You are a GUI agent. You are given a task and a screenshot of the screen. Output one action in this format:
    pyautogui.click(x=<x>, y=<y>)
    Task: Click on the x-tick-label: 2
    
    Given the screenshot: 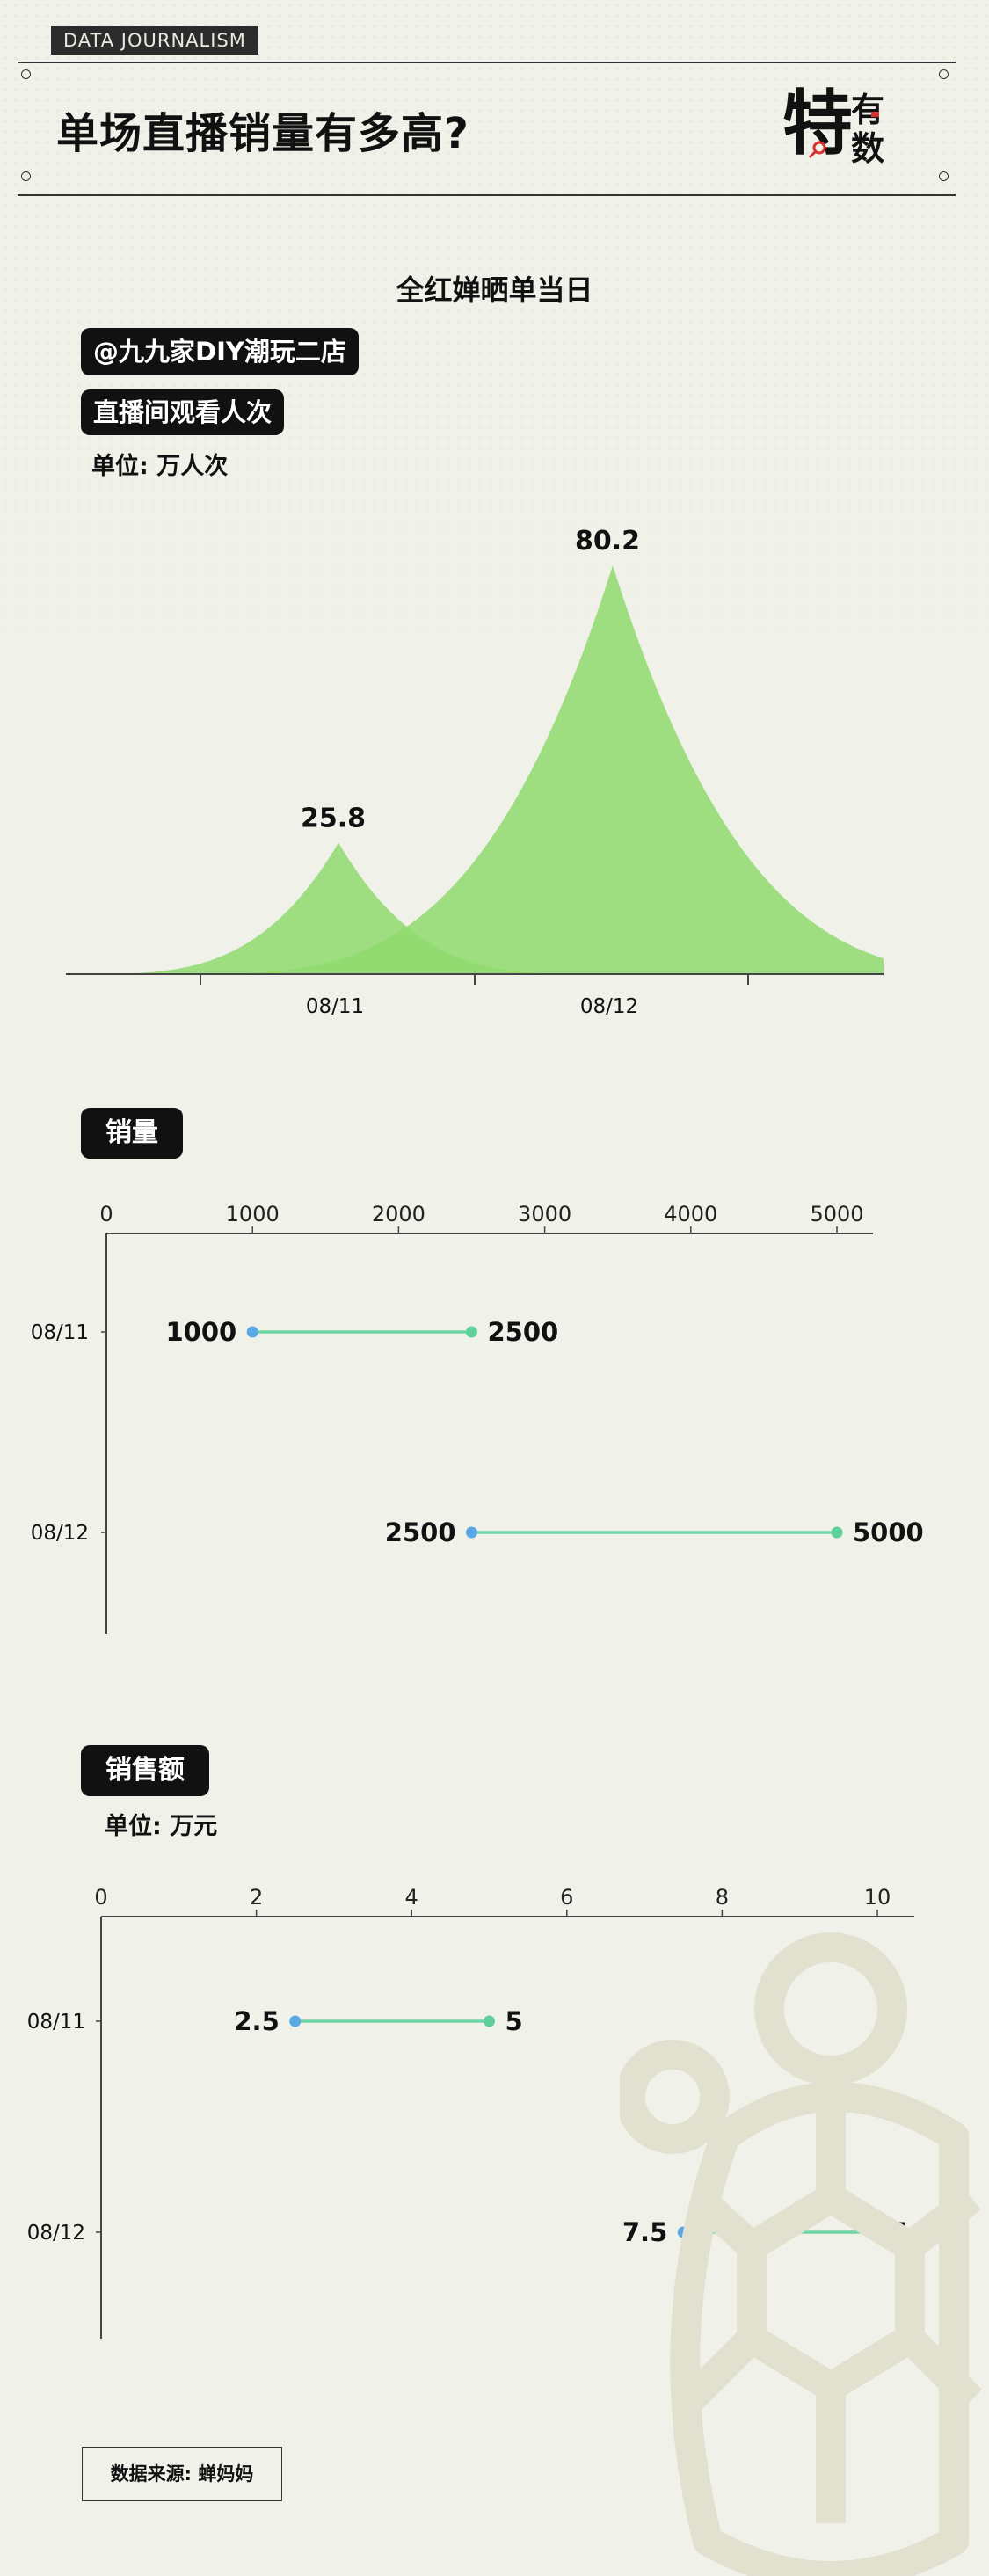 What is the action you would take?
    pyautogui.click(x=256, y=1897)
    